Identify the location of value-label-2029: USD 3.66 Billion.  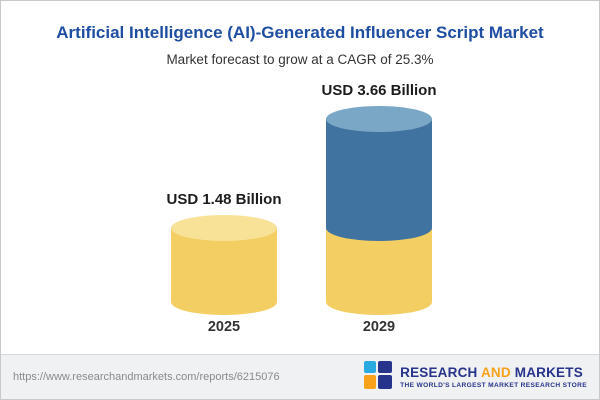
(379, 90).